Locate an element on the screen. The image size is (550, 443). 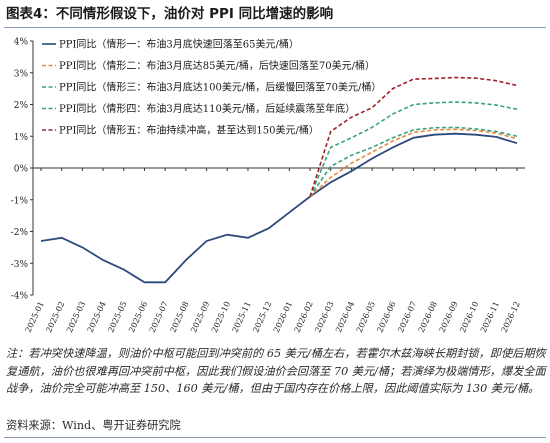
y-tick-label: 0% is located at coordinates (21, 170).